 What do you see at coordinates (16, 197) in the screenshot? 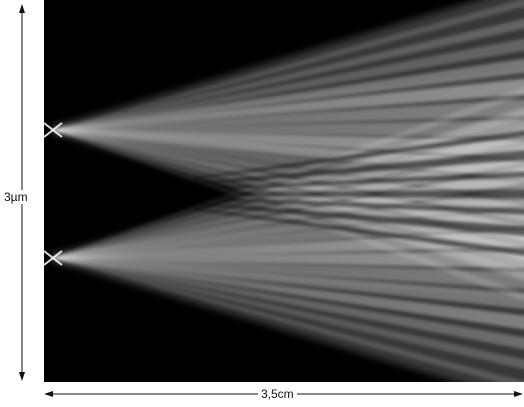
I see `vertical-scale-label: 3µm` at bounding box center [16, 197].